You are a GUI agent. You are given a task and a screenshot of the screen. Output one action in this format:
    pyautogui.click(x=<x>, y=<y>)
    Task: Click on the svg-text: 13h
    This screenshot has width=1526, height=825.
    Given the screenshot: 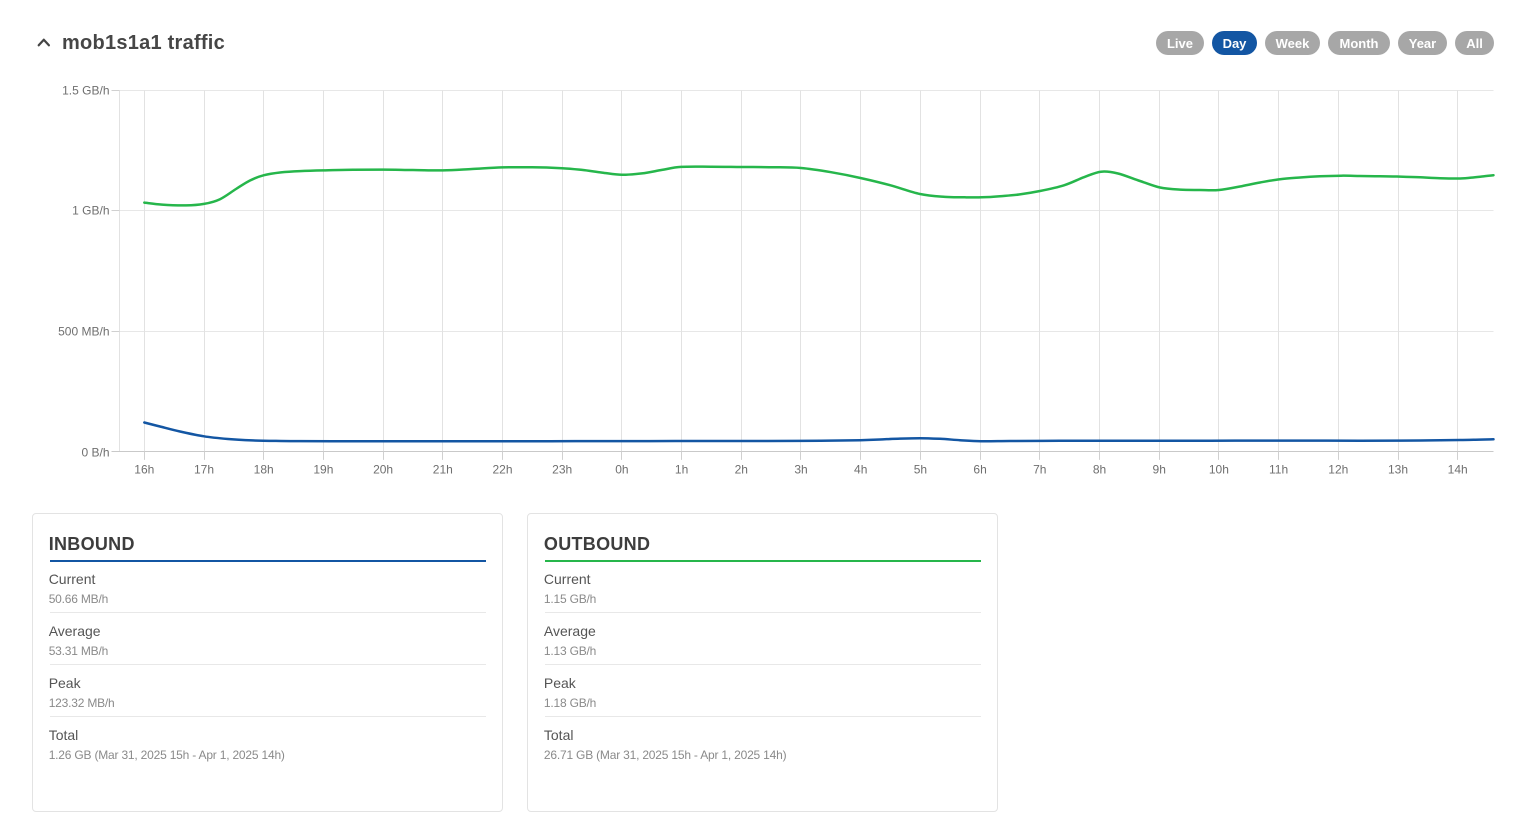 What is the action you would take?
    pyautogui.click(x=1398, y=470)
    